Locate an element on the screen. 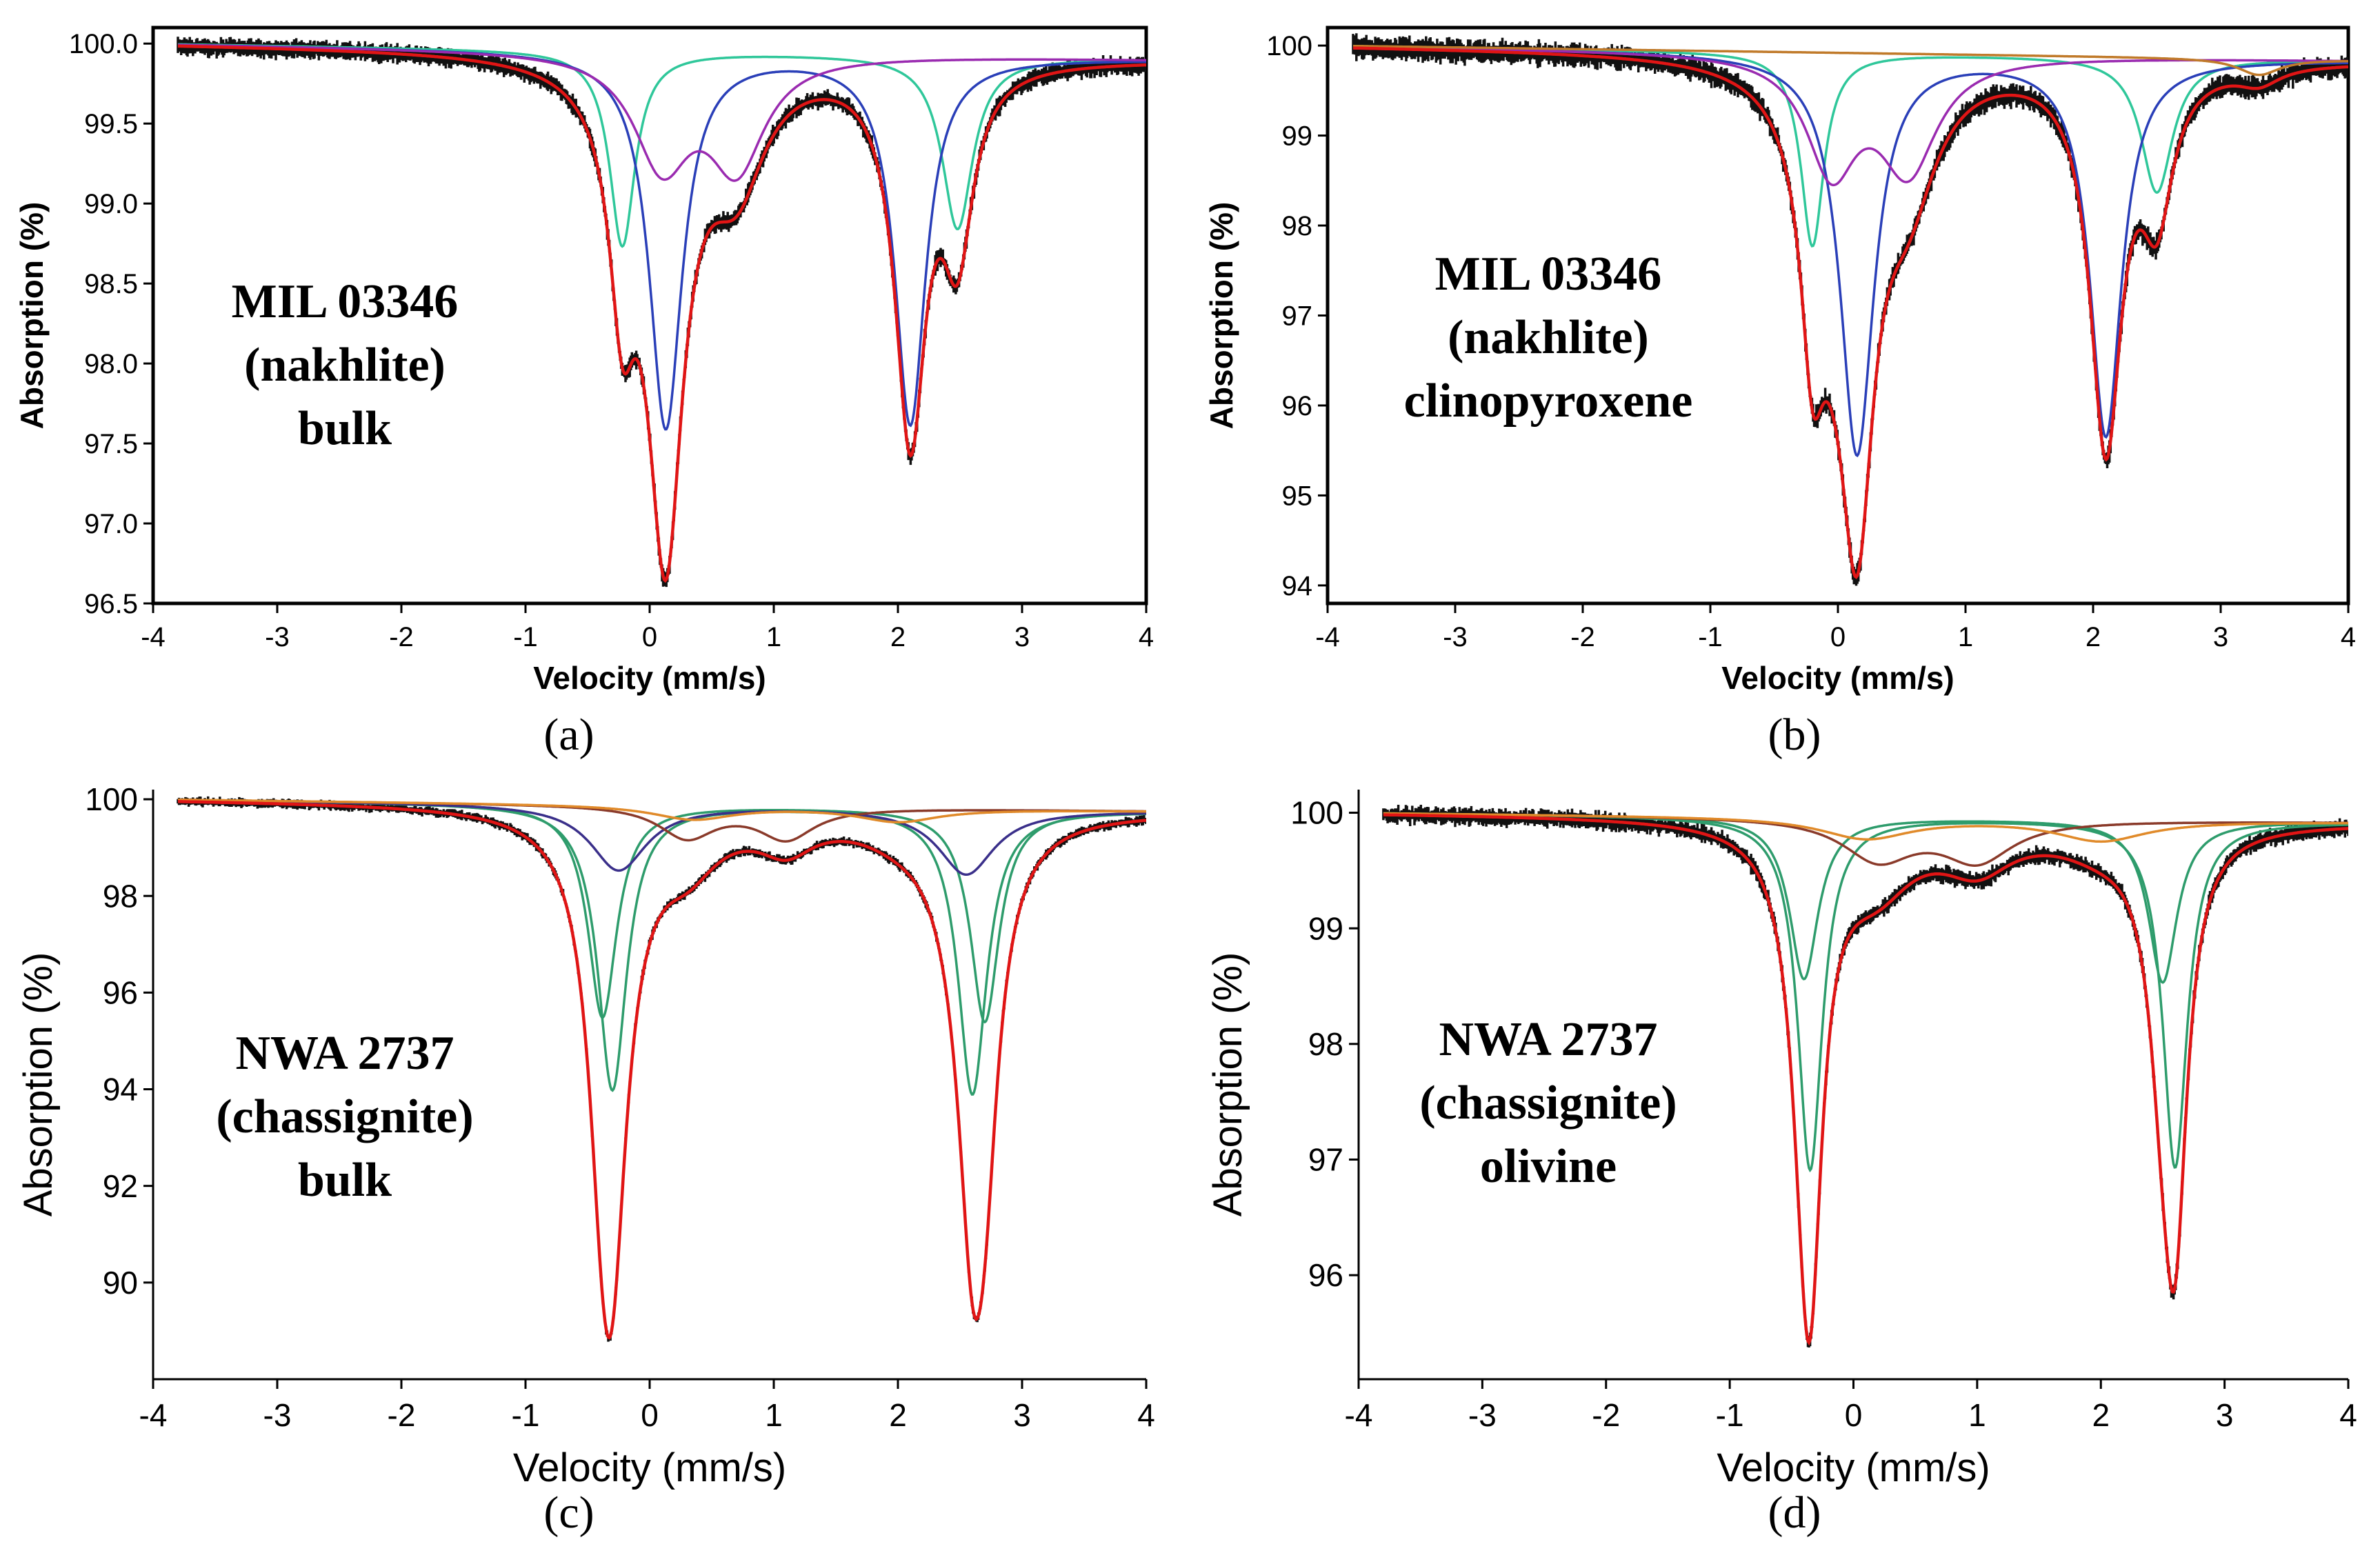 The width and height of the screenshot is (2380, 1553). panel-d-caption: (d) is located at coordinates (1795, 1512).